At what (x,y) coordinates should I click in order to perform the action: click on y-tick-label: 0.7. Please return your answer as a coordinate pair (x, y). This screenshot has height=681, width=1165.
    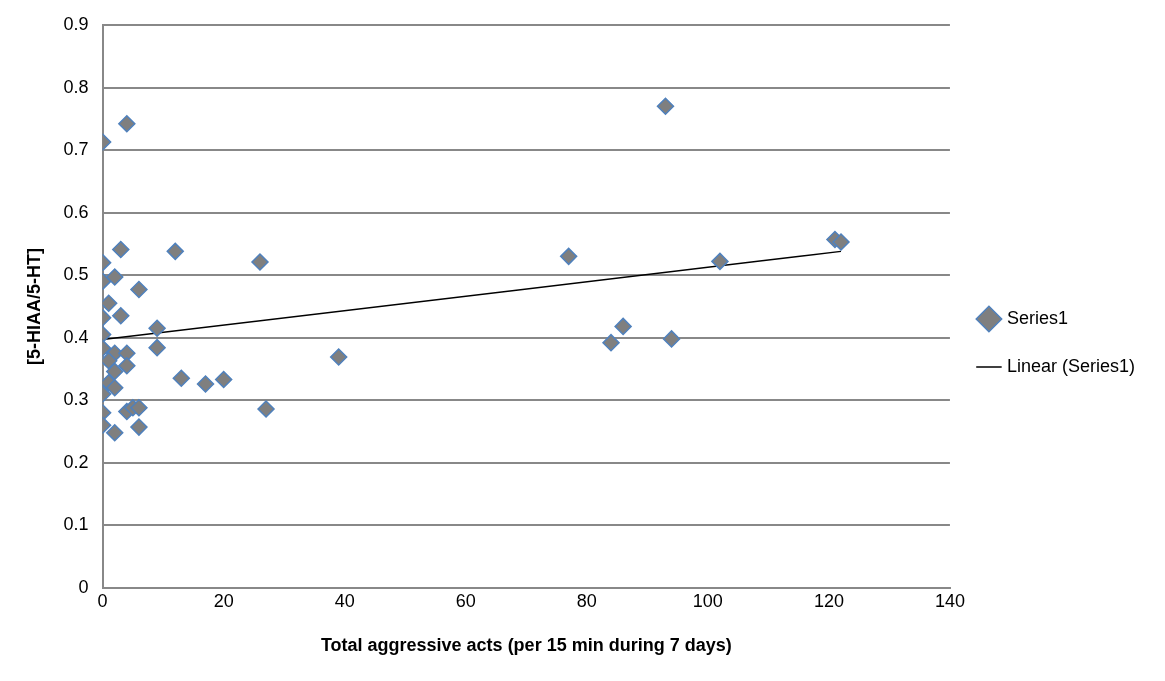
    Looking at the image, I should click on (76, 149).